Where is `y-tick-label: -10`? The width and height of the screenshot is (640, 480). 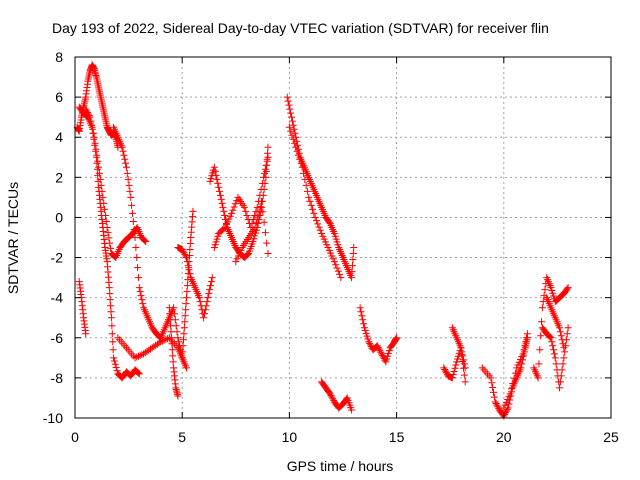 y-tick-label: -10 is located at coordinates (53, 418).